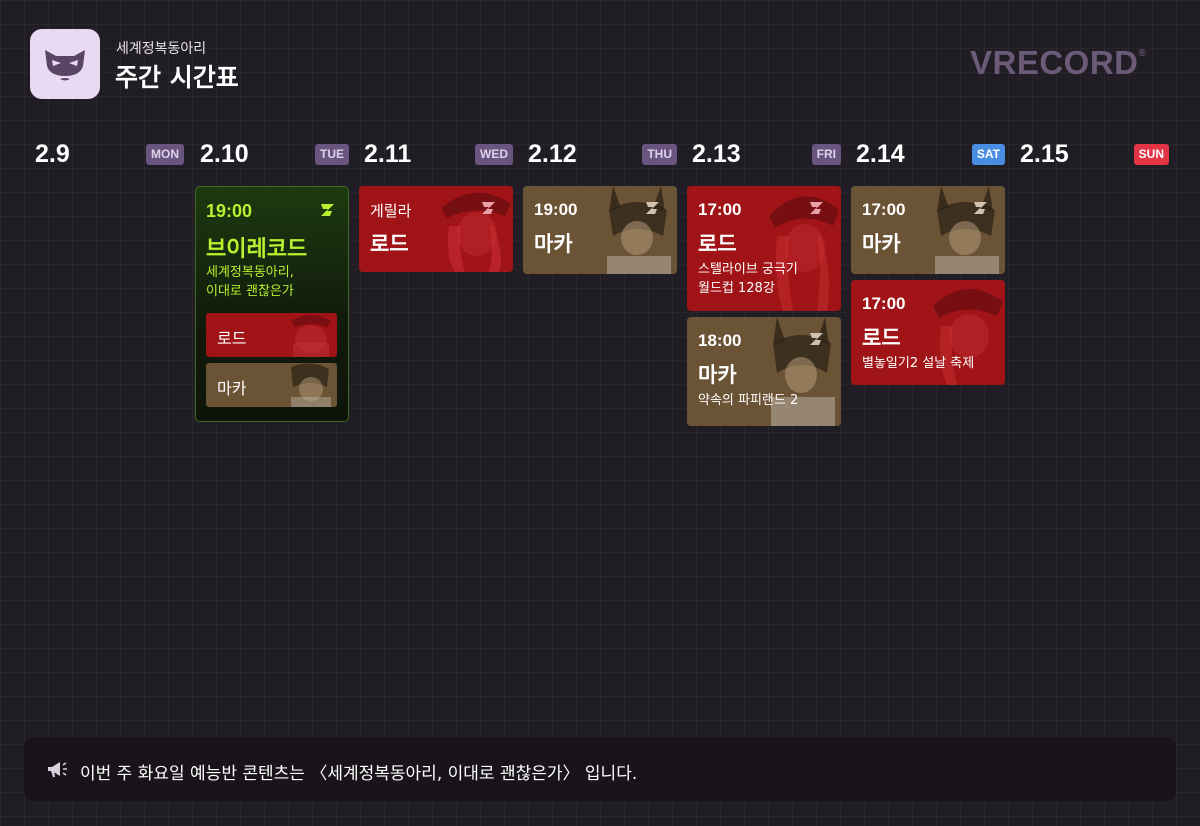 The image size is (1200, 826). What do you see at coordinates (332, 154) in the screenshot?
I see `weekday-badge: TUE` at bounding box center [332, 154].